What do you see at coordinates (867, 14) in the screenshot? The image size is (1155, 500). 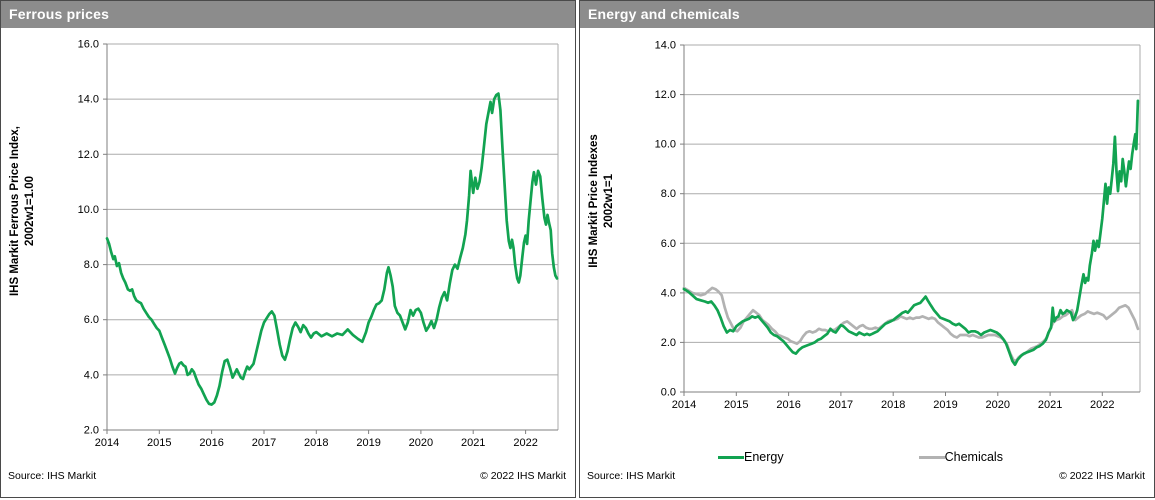 I see `energy-chemicals-panel-header: Energy and chemicals` at bounding box center [867, 14].